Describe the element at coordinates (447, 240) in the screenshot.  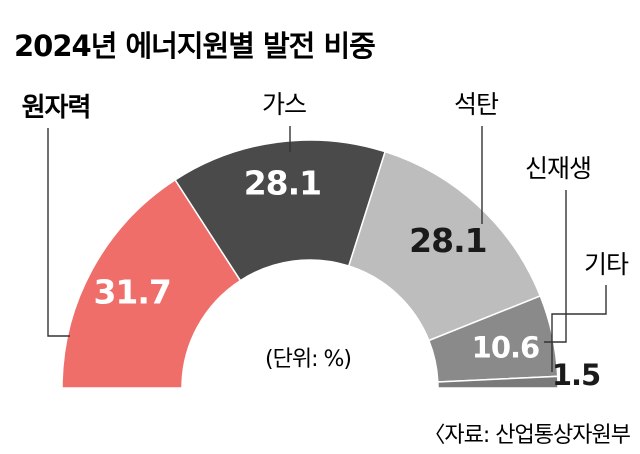
I see `value-label-2: 28.1` at that location.